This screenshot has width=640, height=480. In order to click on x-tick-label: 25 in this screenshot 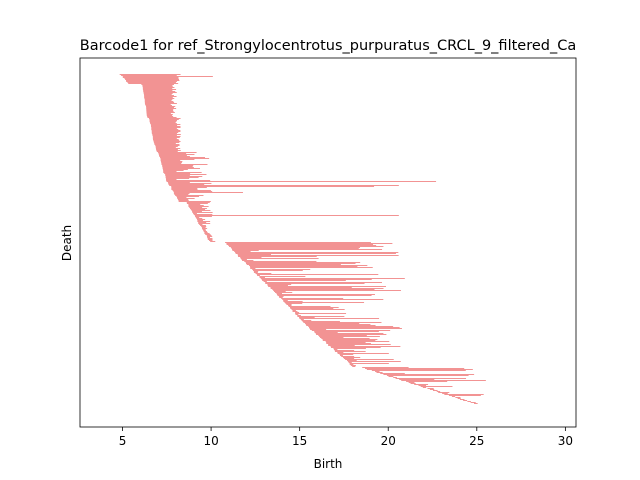, I will do `click(476, 441)`.